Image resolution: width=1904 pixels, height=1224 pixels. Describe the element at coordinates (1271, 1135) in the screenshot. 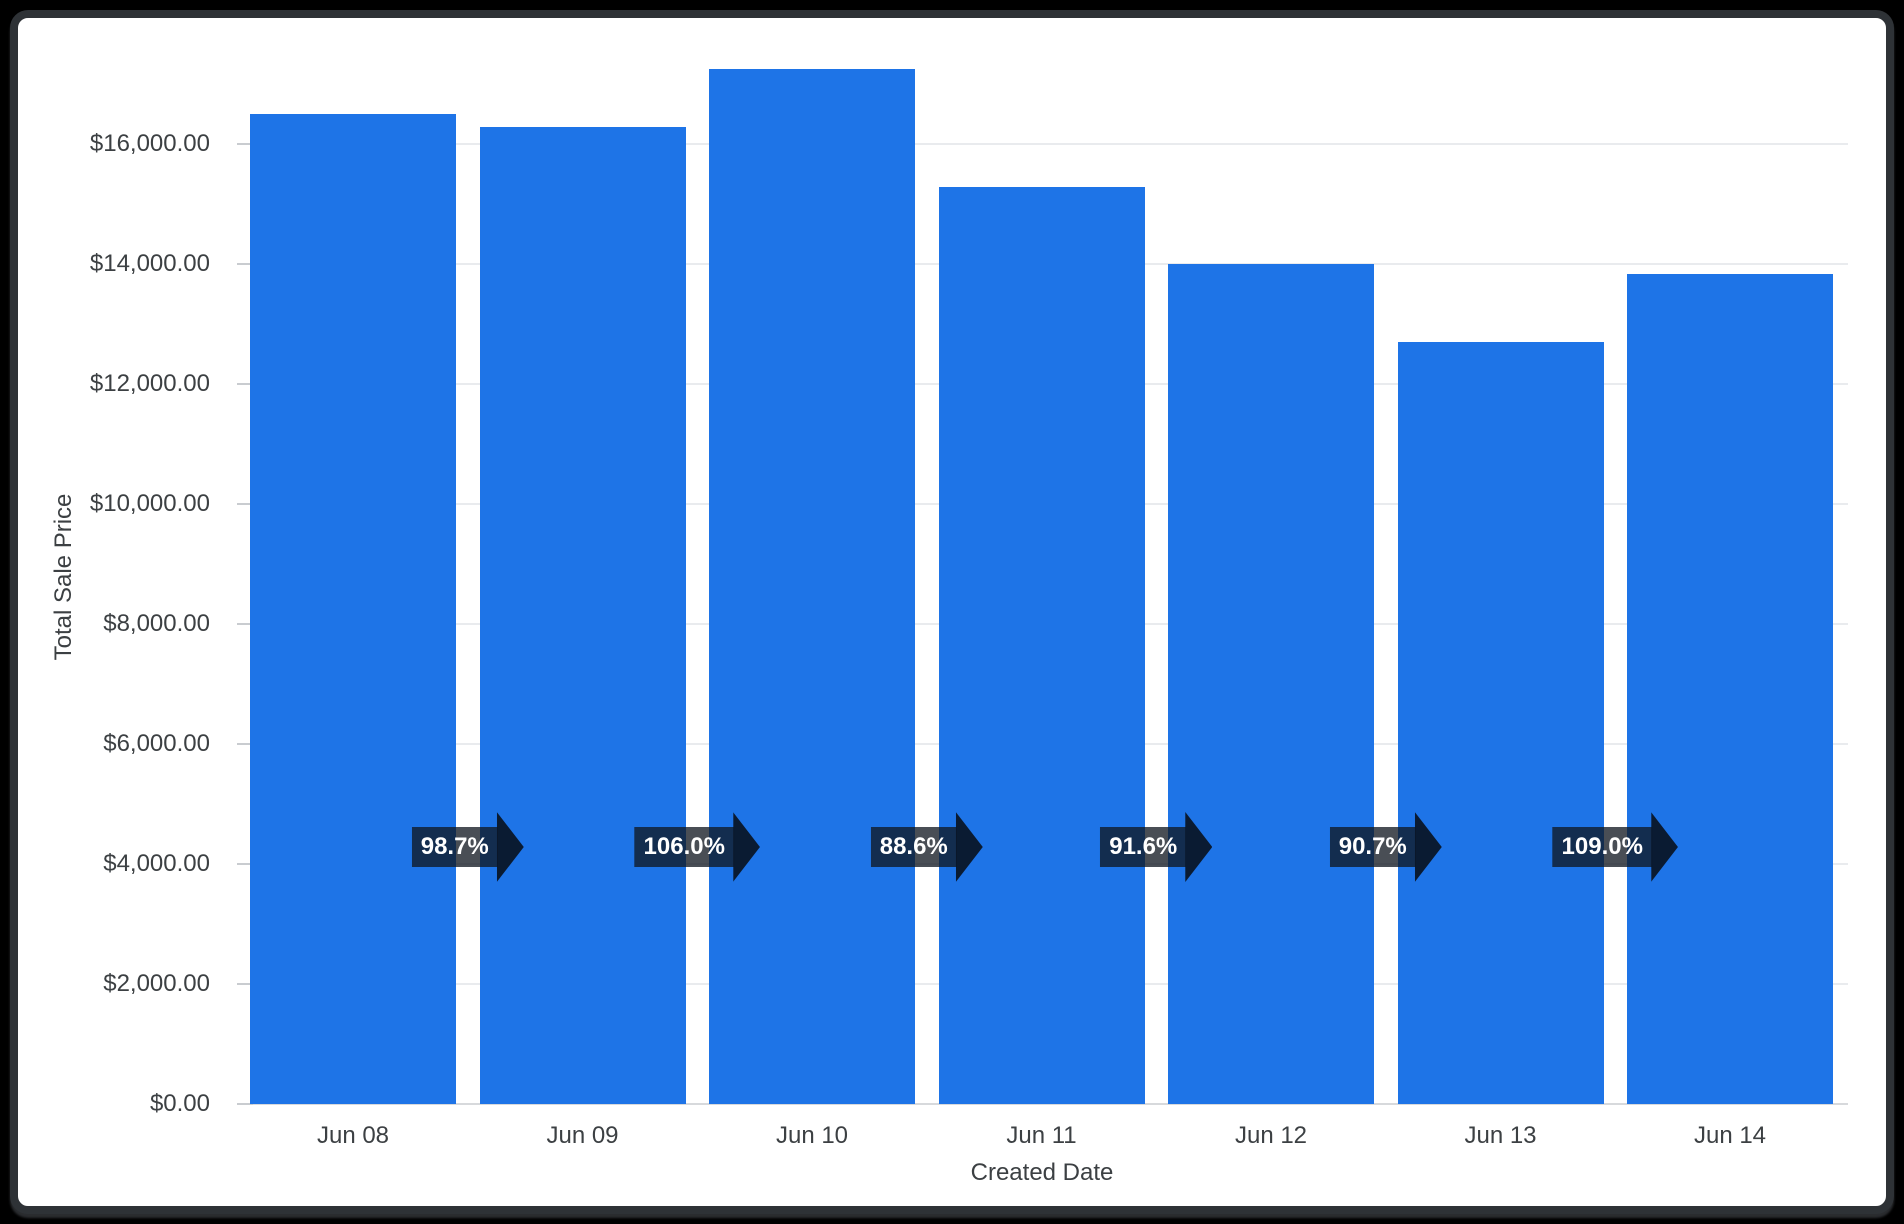

I see `x-tick-label: Jun 12` at that location.